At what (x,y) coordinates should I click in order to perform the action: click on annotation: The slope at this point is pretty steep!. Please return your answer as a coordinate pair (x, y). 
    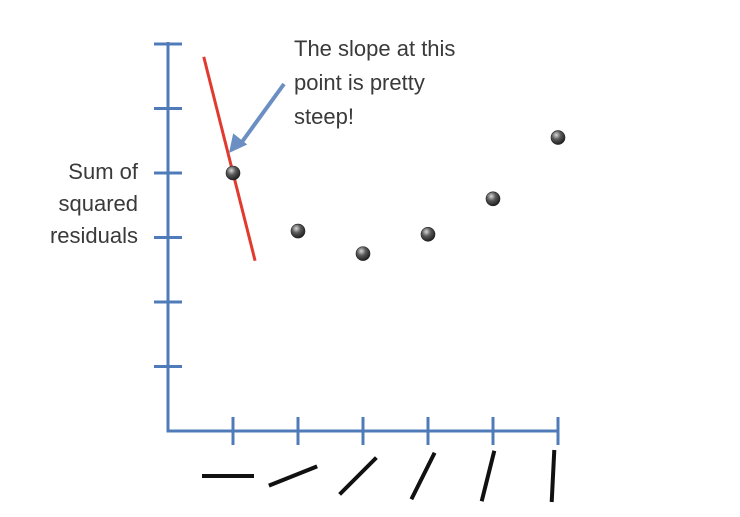
    Looking at the image, I should click on (409, 83).